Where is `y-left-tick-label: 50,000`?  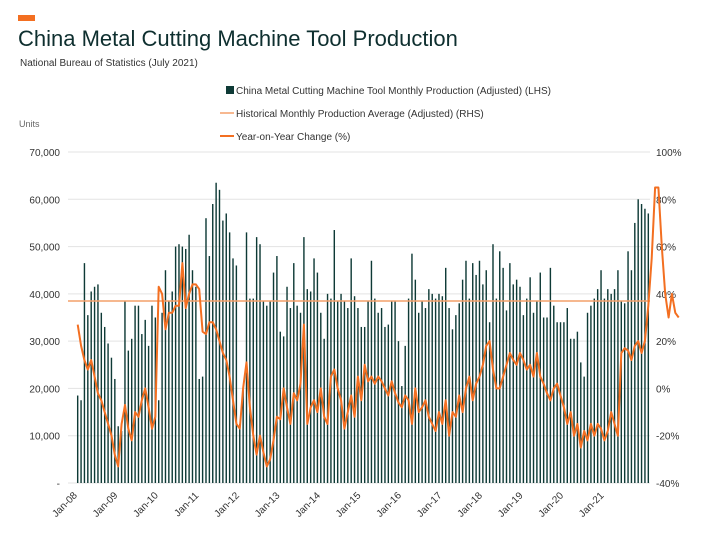
y-left-tick-label: 50,000 is located at coordinates (44, 248).